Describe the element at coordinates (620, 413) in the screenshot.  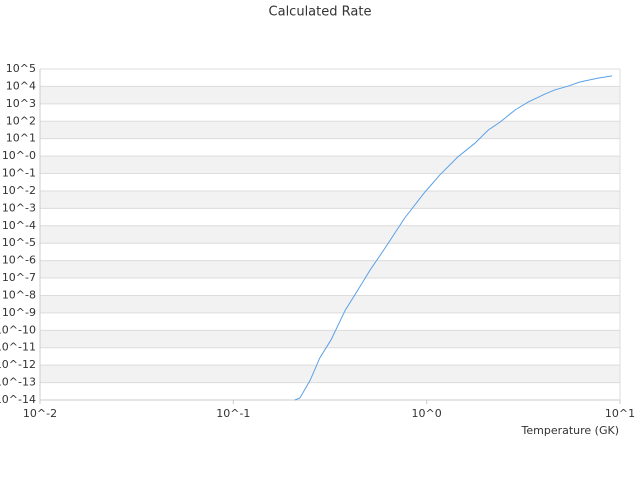
I see `x-tick-label: 10^1` at that location.